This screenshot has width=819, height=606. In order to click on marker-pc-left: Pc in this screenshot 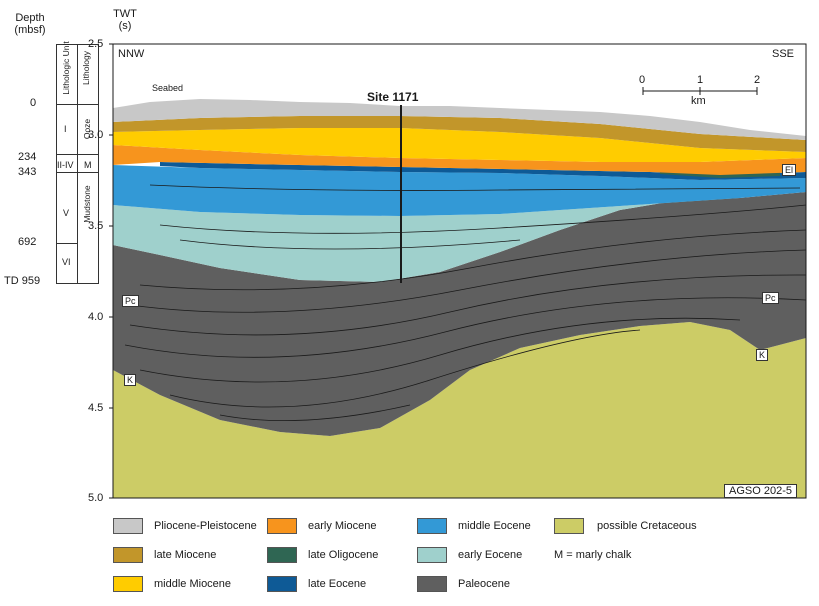, I will do `click(130, 301)`.